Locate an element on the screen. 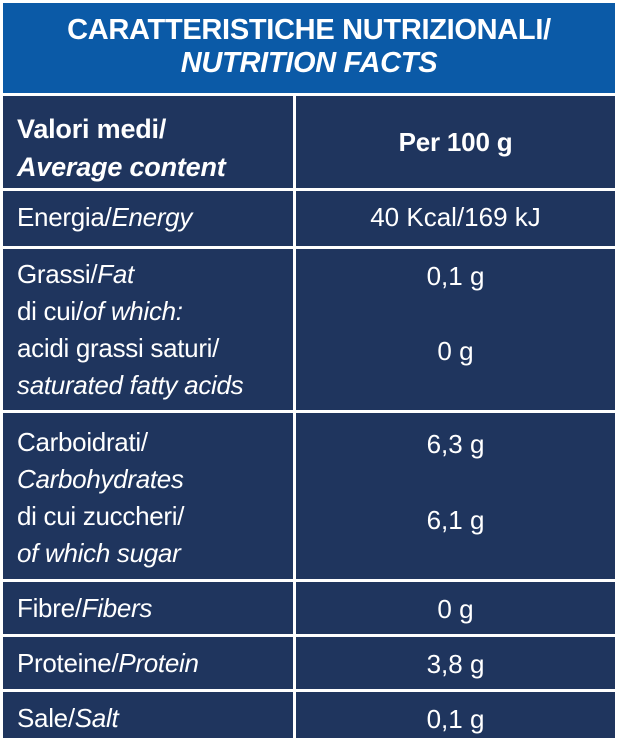  column-header-nutrient: Valori medi/ Average content is located at coordinates (149, 142).